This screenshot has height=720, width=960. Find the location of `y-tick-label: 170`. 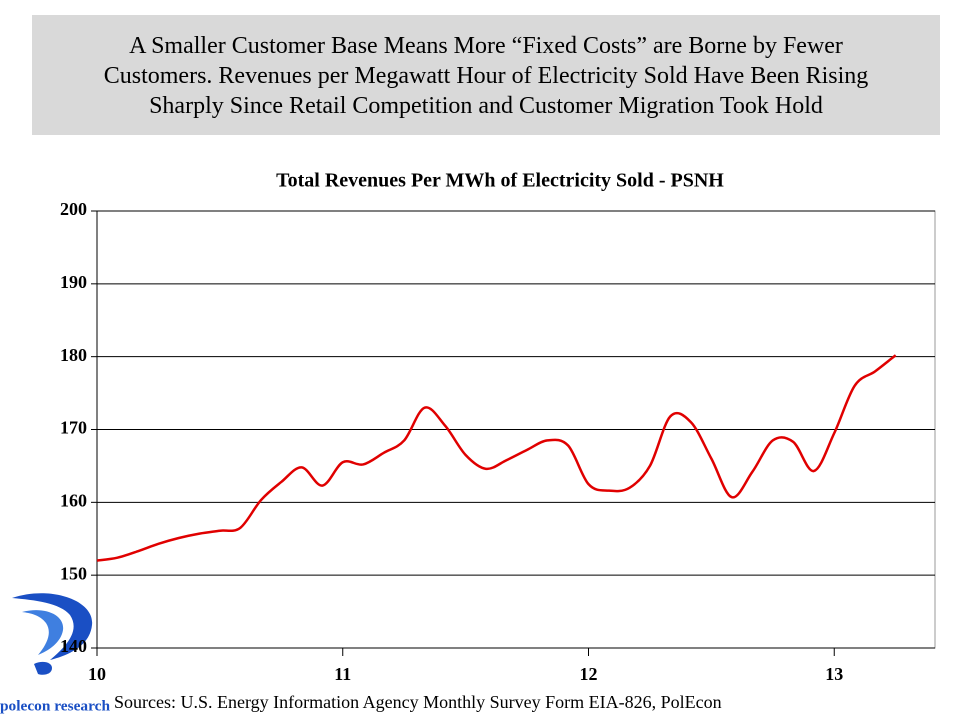

y-tick-label: 170 is located at coordinates (73, 428).